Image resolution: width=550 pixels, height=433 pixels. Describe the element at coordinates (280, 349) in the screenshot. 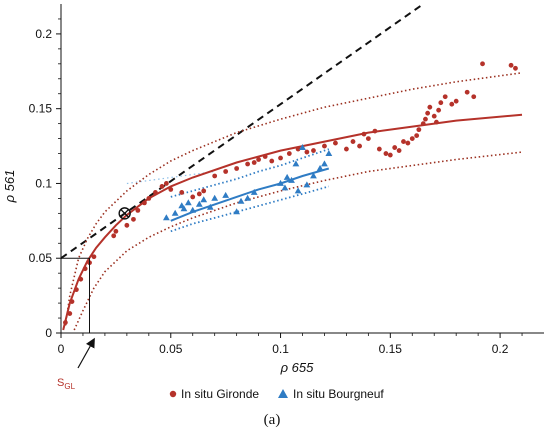

I see `x-tick-label: 0.1` at that location.